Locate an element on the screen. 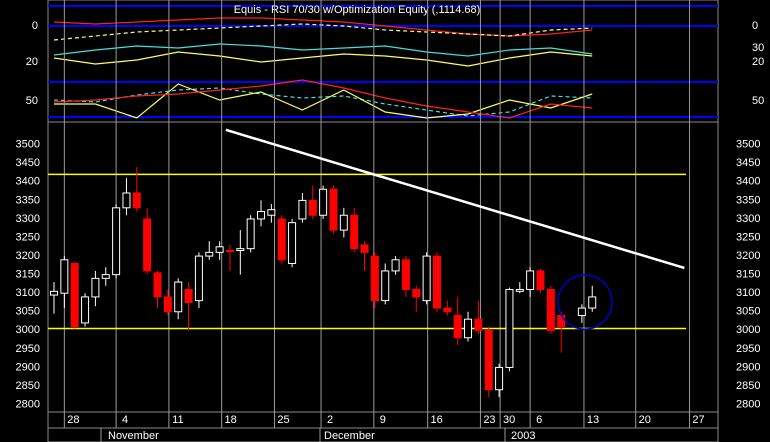  y2-tick-label: 0 is located at coordinates (755, 26).